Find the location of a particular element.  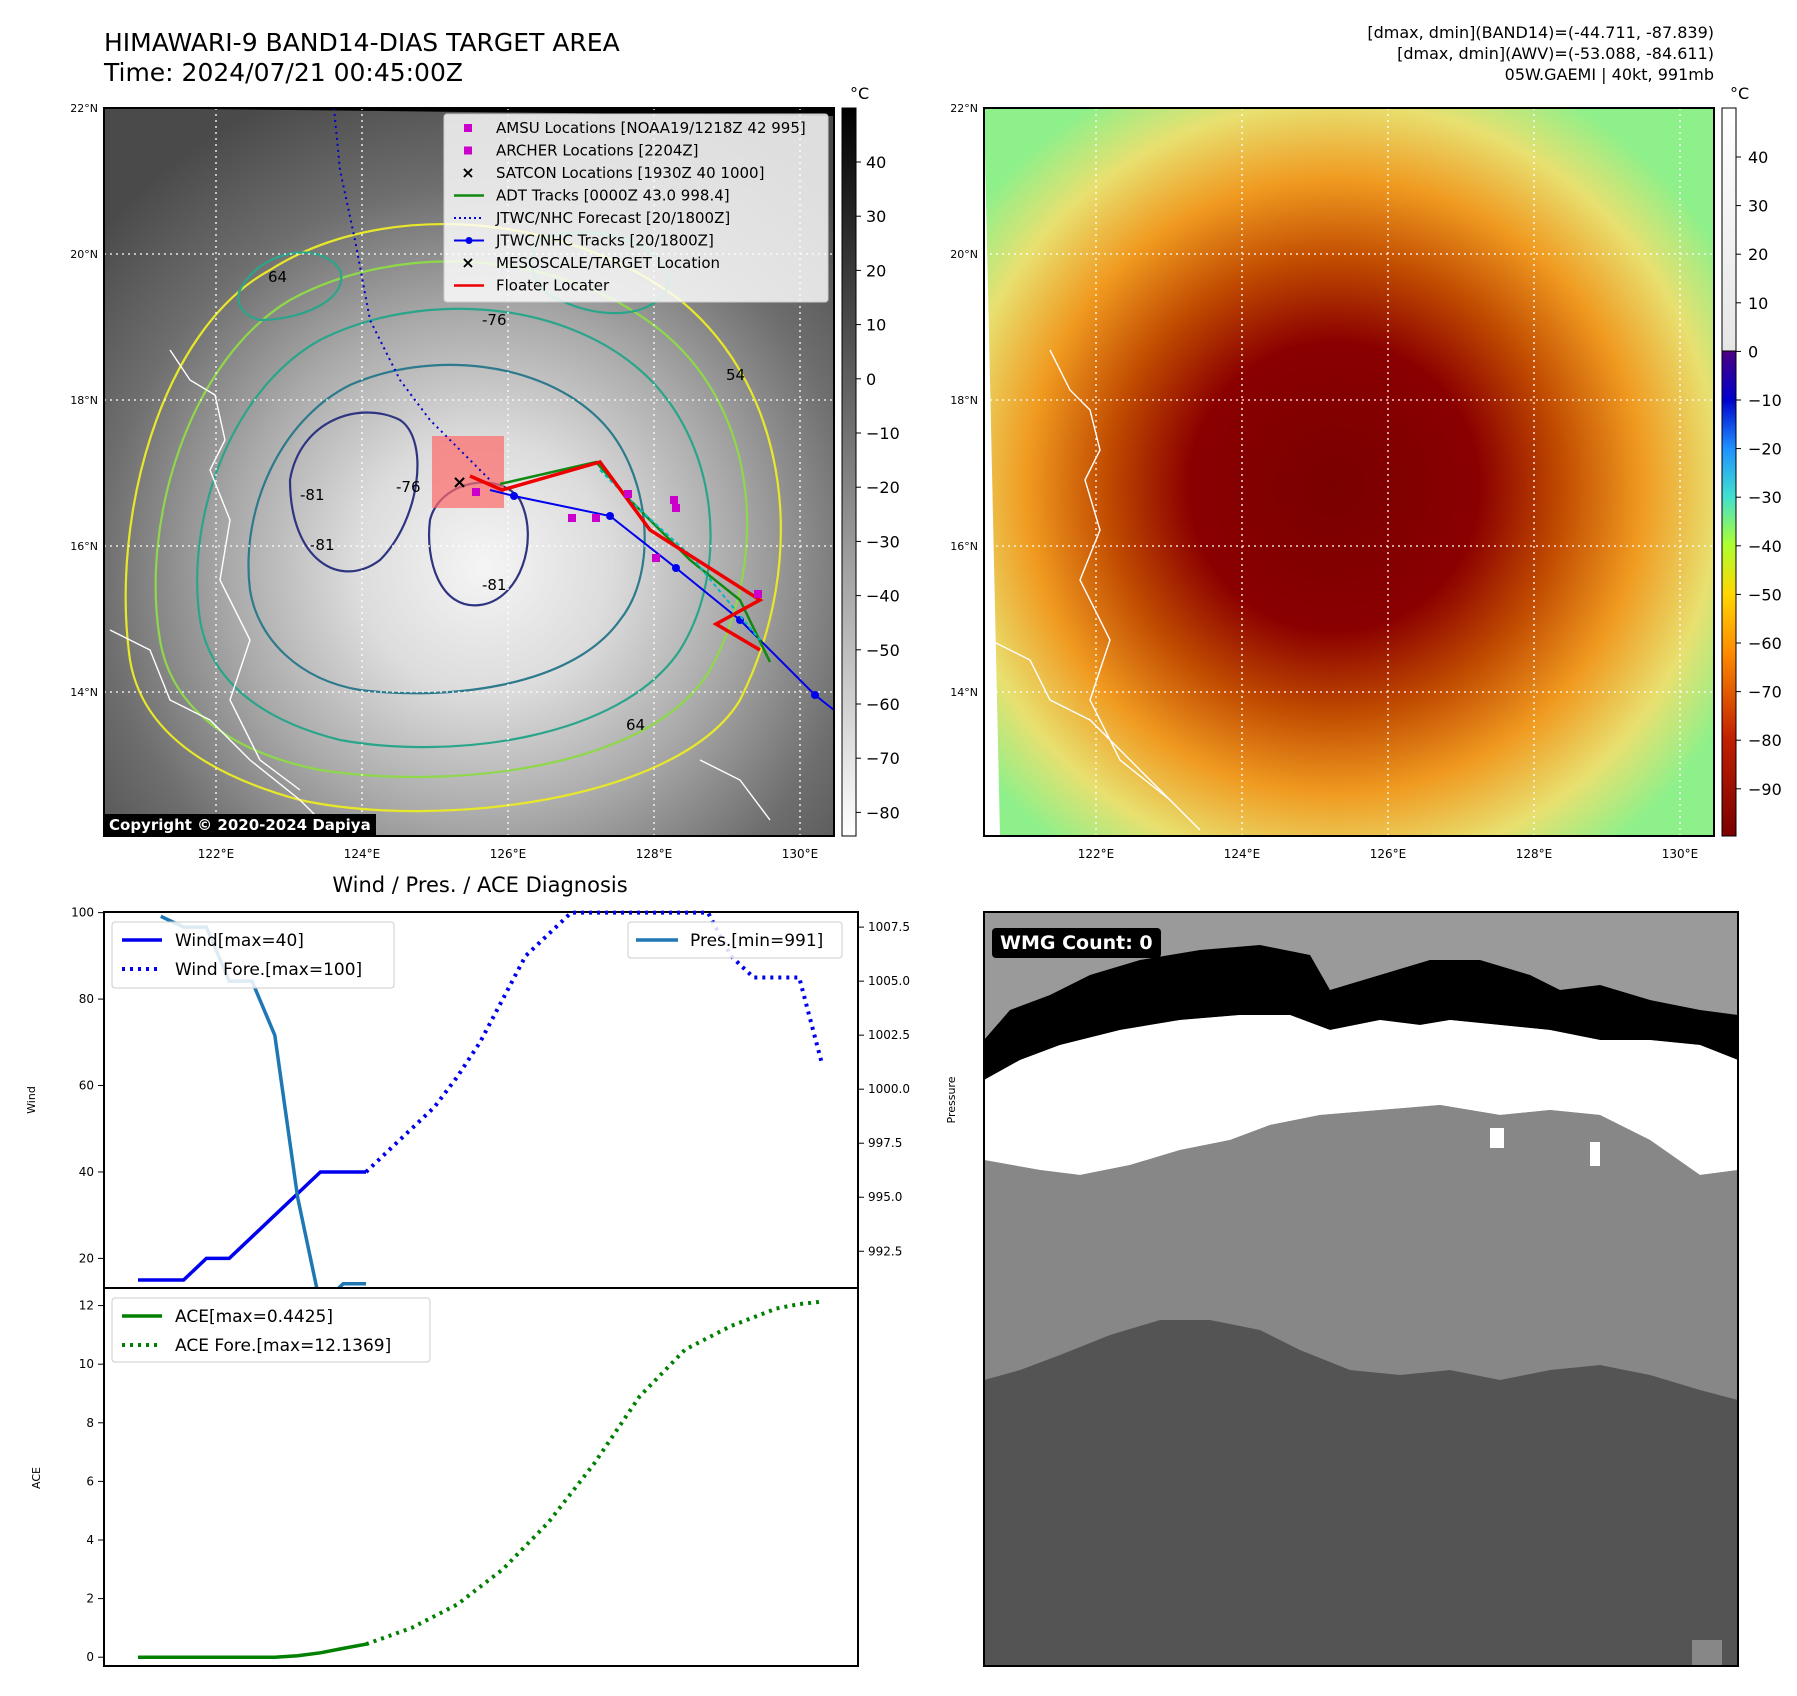

ace-tick: 12 is located at coordinates (86, 1306).